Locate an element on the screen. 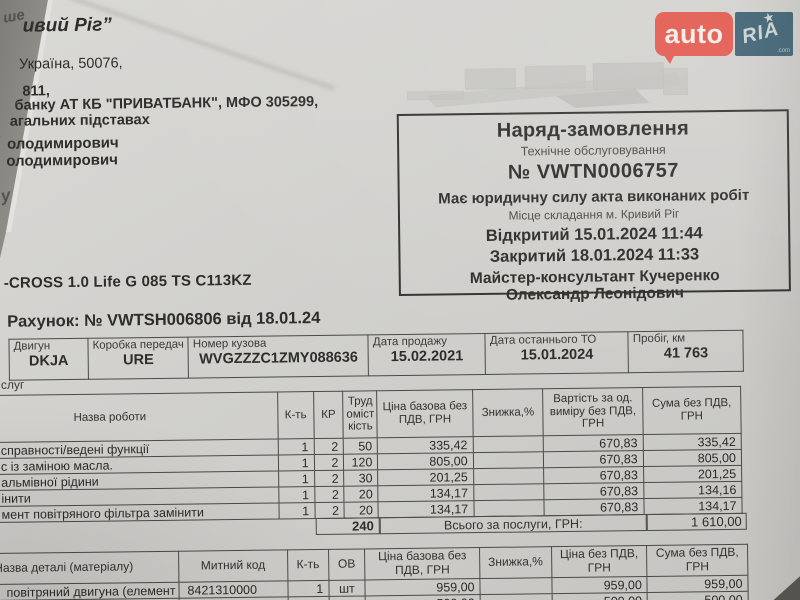  labor: 50 is located at coordinates (360, 446).